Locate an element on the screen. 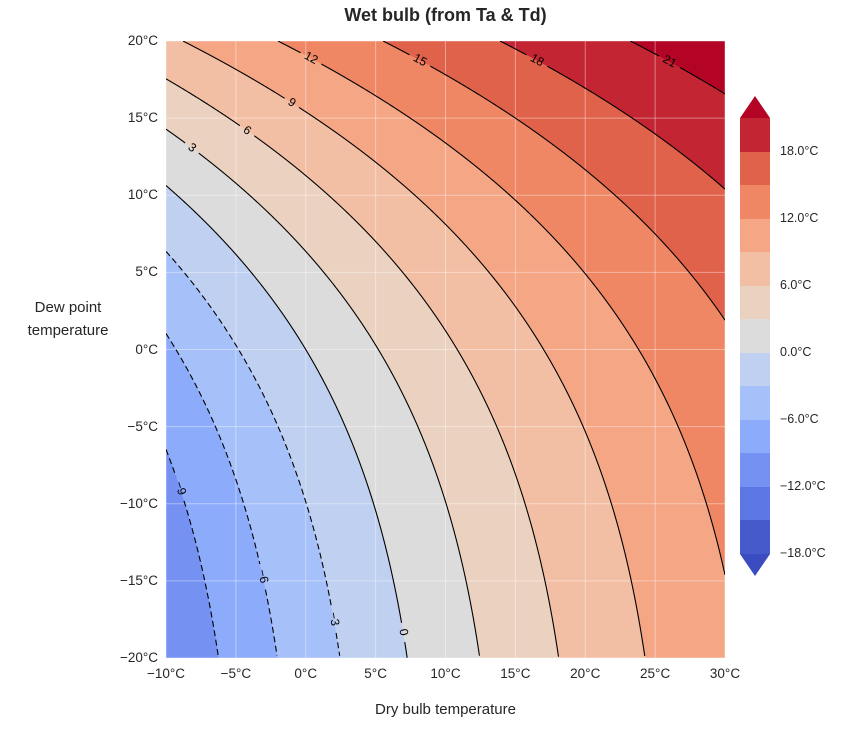  x-tick-label: 5°C is located at coordinates (375, 673).